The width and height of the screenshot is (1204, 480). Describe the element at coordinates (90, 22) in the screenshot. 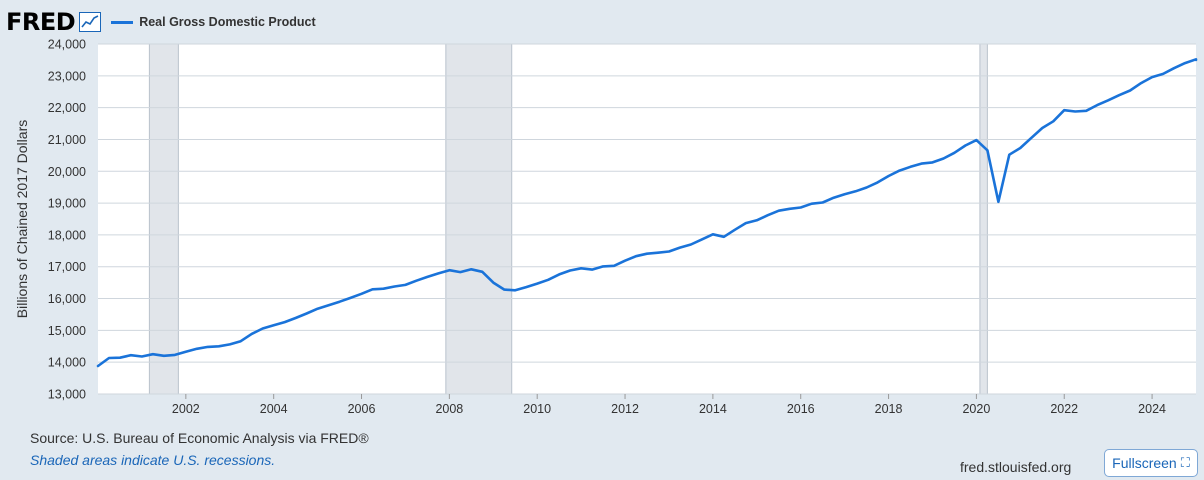

I see `fred-graph-icon` at that location.